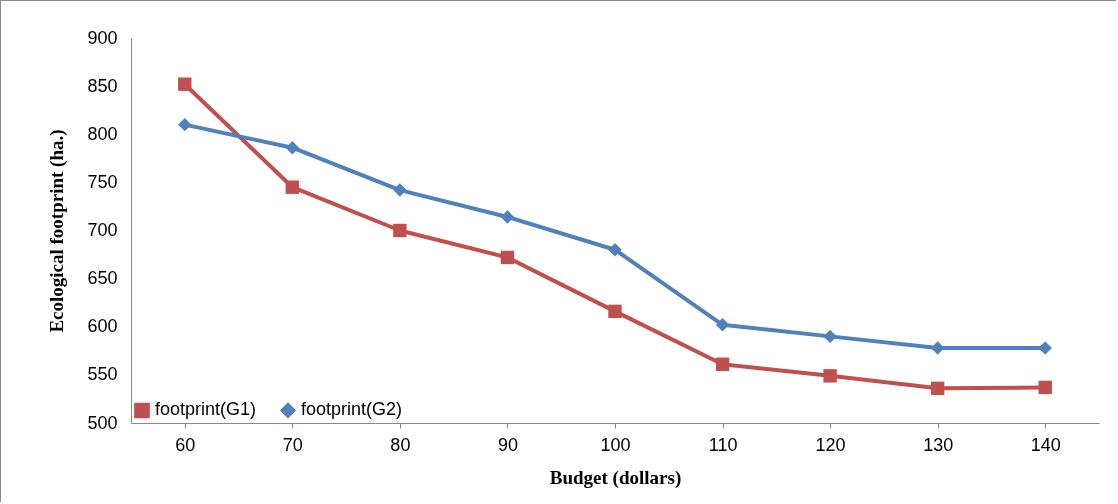  Describe the element at coordinates (102, 181) in the screenshot. I see `y-tick-label: 750` at that location.